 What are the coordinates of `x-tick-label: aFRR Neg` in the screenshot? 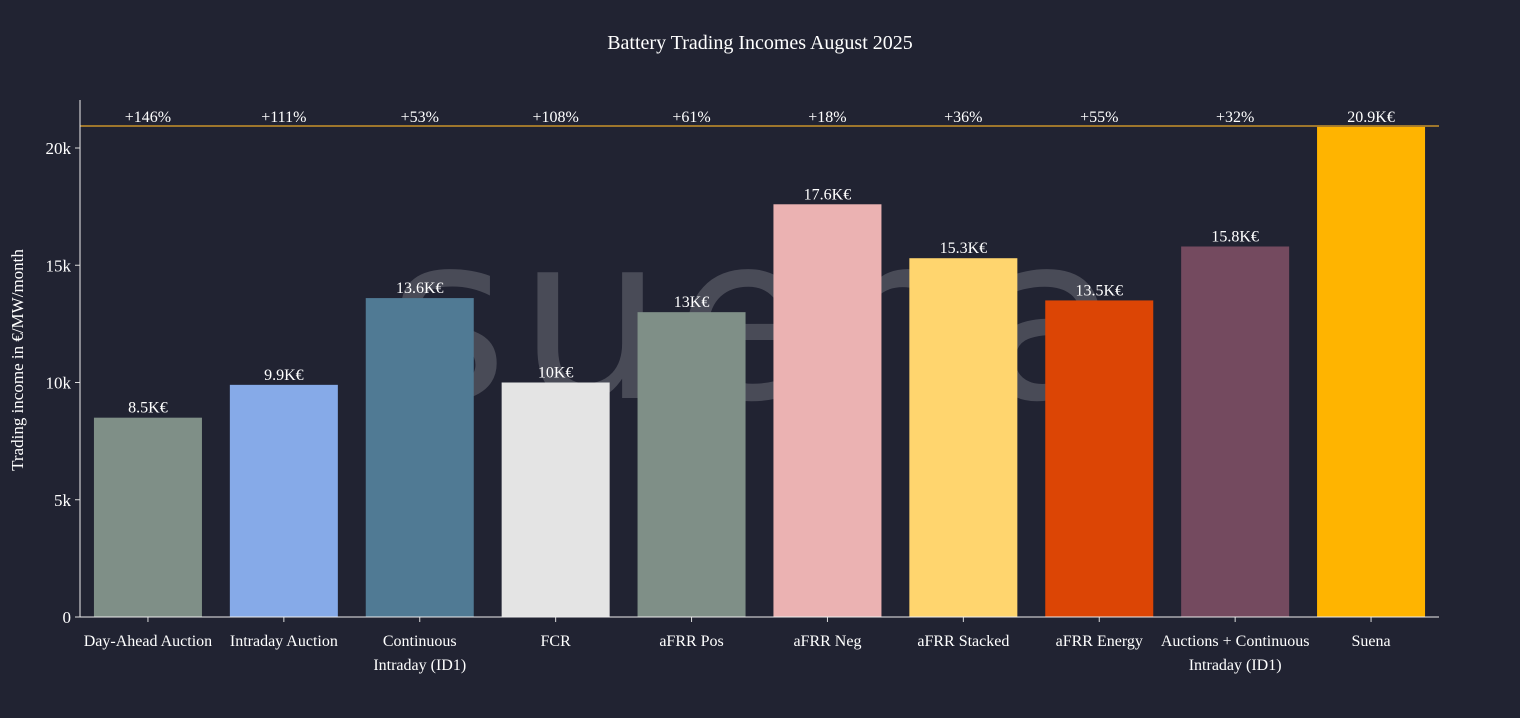 It's located at (827, 641).